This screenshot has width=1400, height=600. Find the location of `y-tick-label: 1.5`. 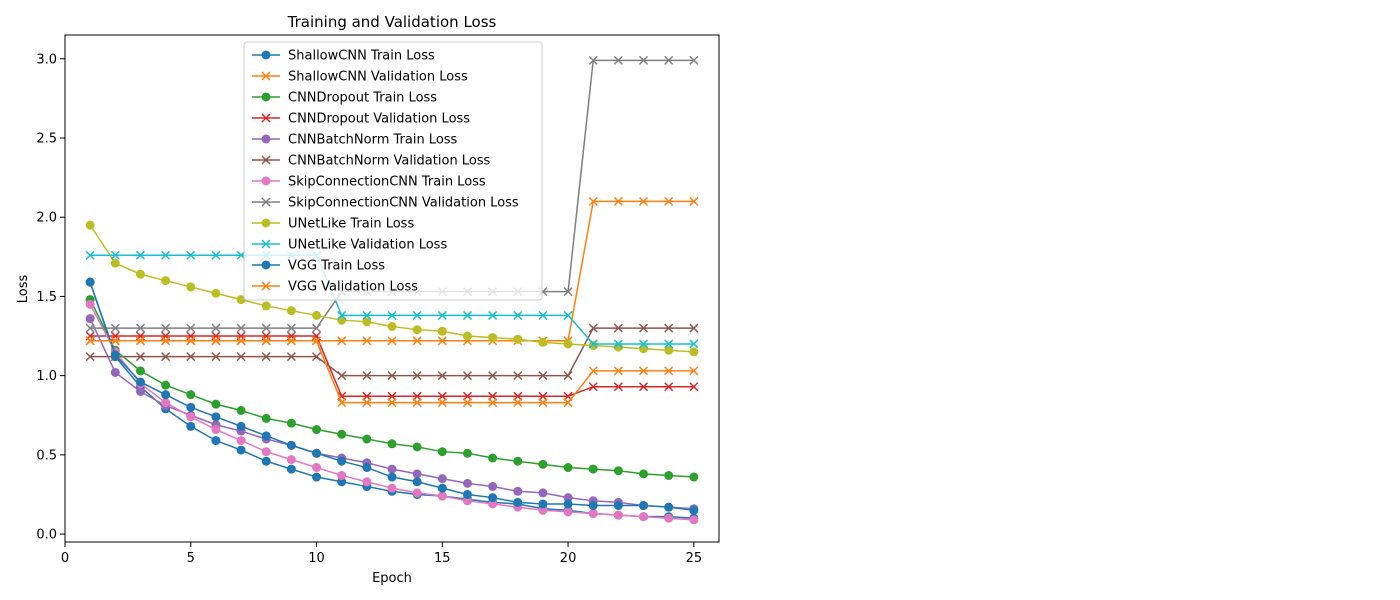

y-tick-label: 1.5 is located at coordinates (46, 297).